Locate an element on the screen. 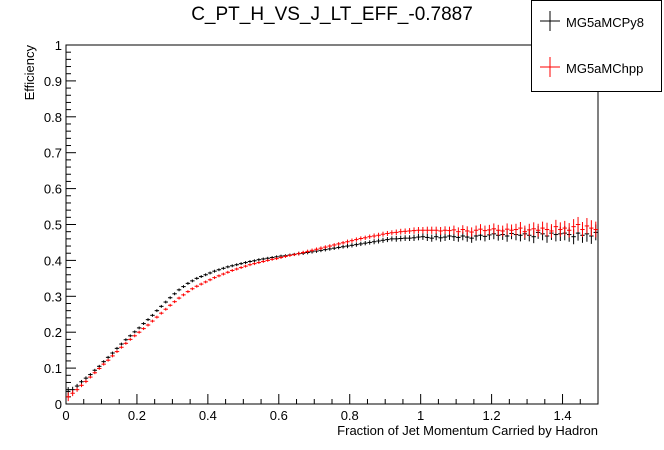 Image resolution: width=664 pixels, height=450 pixels. x-tick-label: 0.6 is located at coordinates (279, 415).